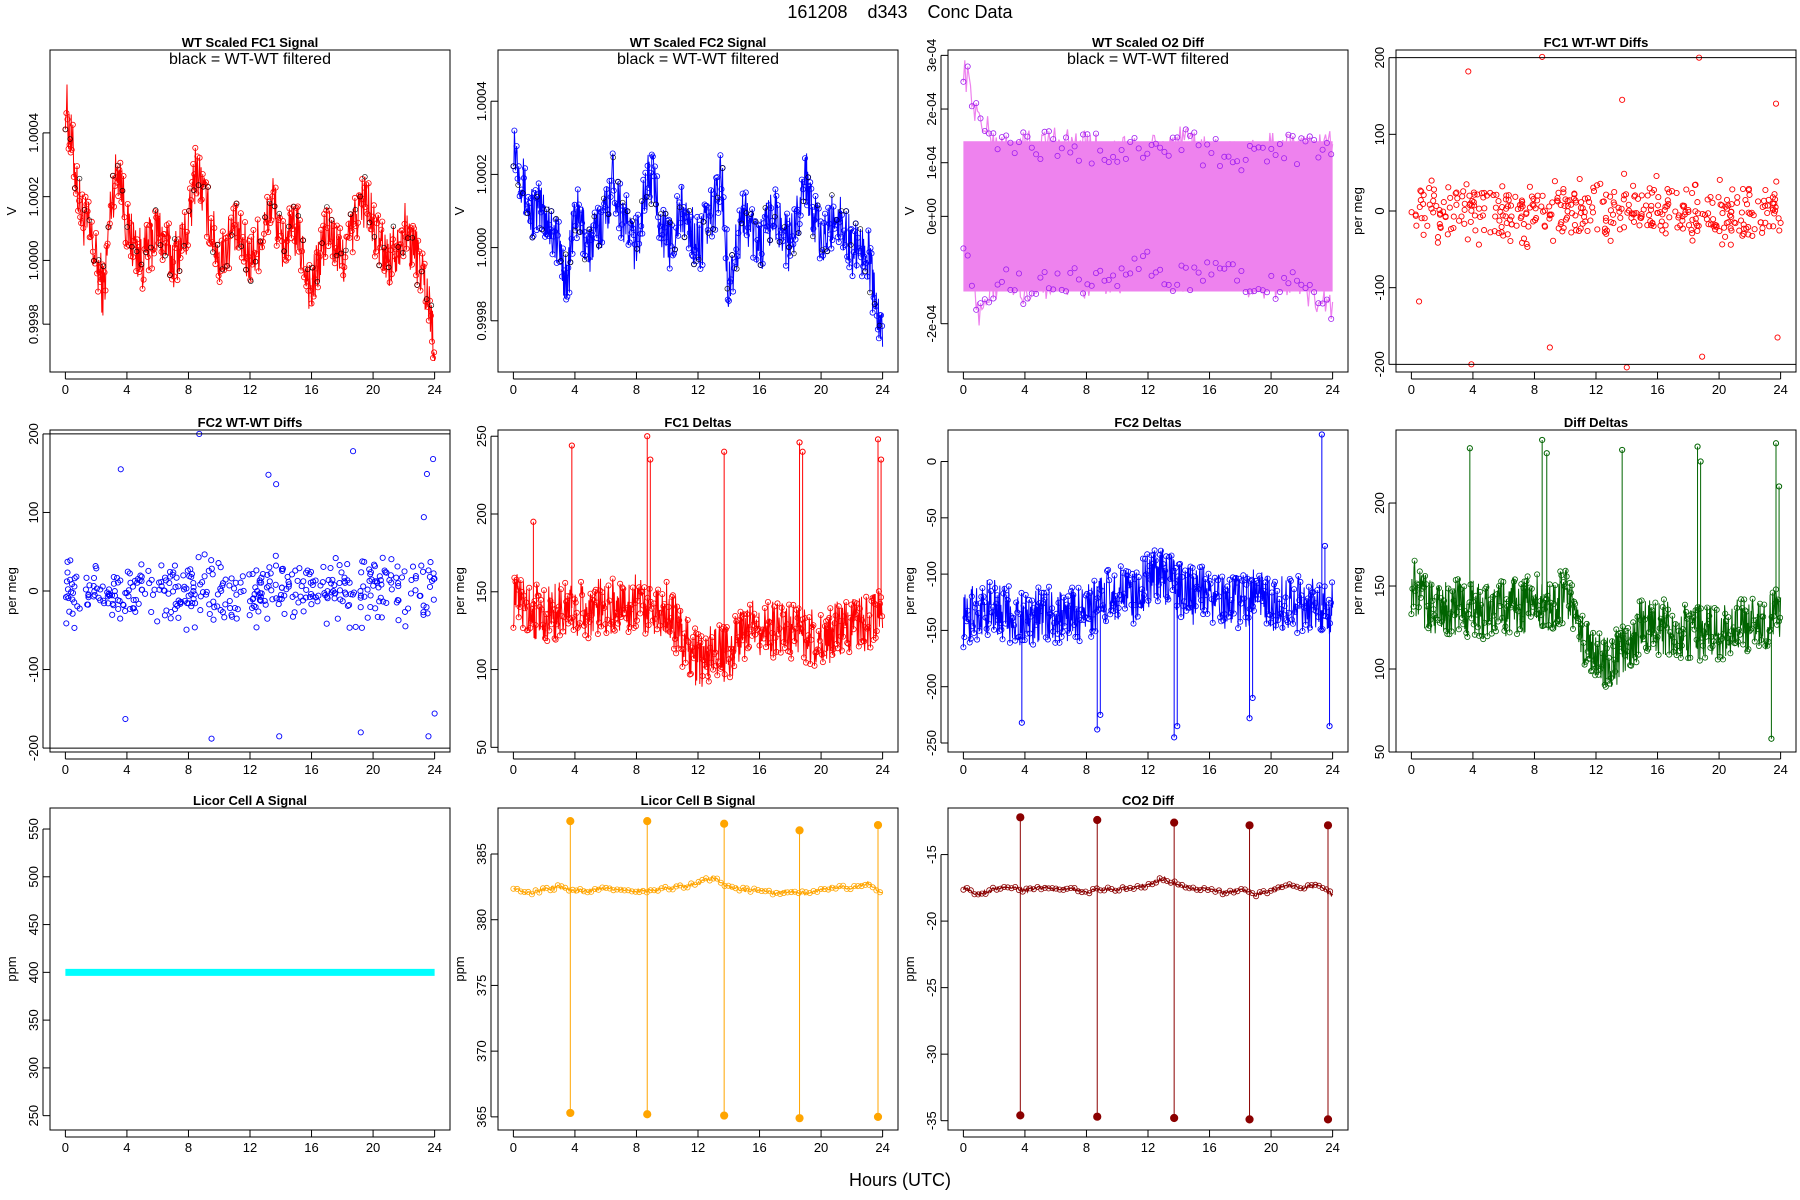 The height and width of the screenshot is (1200, 1800). I want to click on x-tick-label: 12, so click(698, 389).